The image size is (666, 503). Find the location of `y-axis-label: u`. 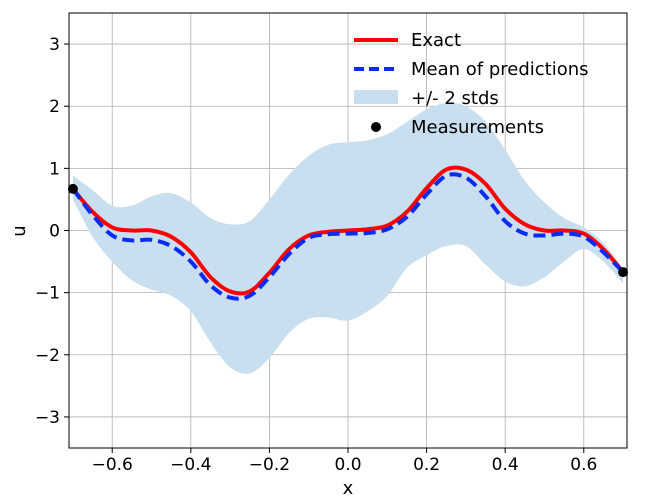

y-axis-label: u is located at coordinates (19, 230).